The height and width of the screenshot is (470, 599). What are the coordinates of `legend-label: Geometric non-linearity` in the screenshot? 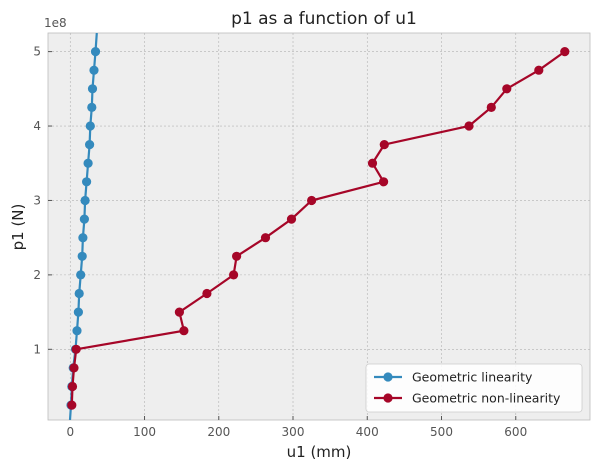 It's located at (486, 398).